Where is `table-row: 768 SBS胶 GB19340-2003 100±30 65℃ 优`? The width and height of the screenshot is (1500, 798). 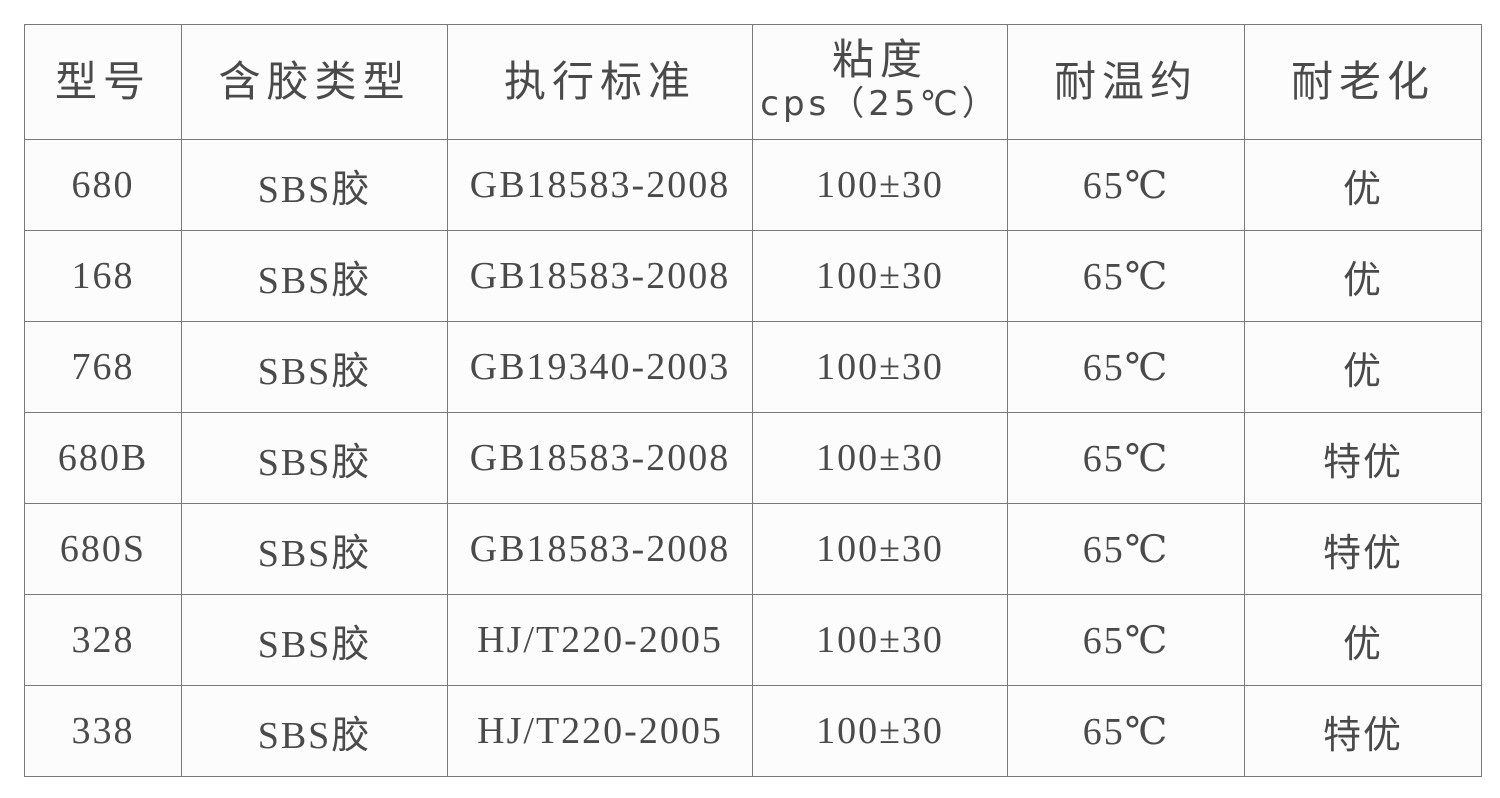 table-row: 768 SBS胶 GB19340-2003 100±30 65℃ 优 is located at coordinates (753, 367).